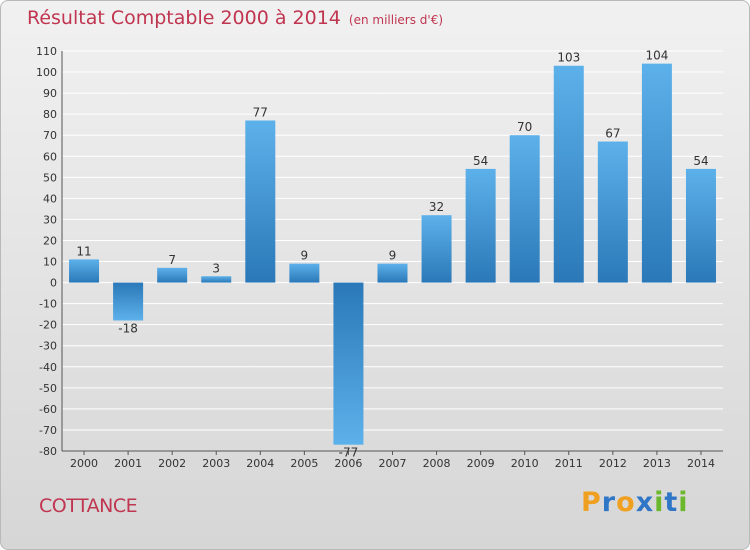  I want to click on x-tick-label: 2009, so click(481, 463).